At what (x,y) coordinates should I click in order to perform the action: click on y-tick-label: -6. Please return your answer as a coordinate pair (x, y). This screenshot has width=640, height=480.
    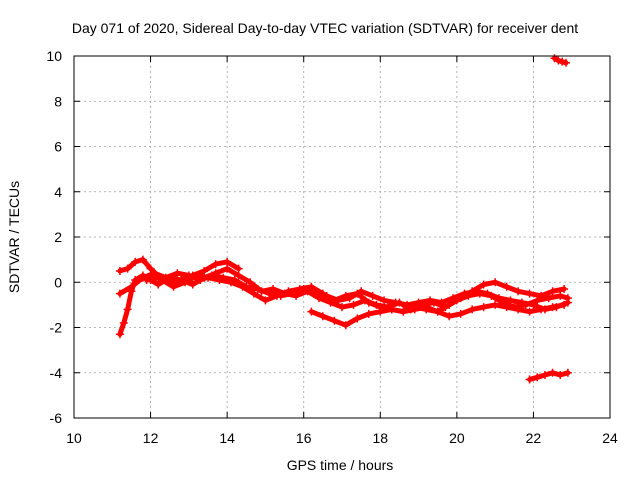
    Looking at the image, I should click on (56, 418).